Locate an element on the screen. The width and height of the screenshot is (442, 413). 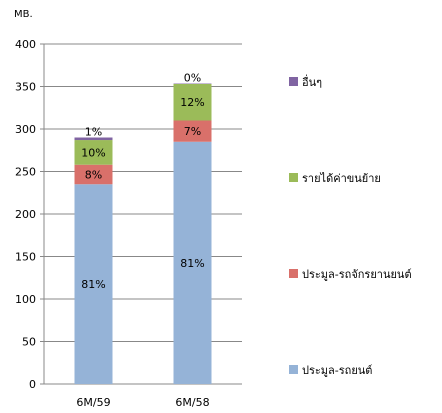
data-label: 0% is located at coordinates (192, 78).